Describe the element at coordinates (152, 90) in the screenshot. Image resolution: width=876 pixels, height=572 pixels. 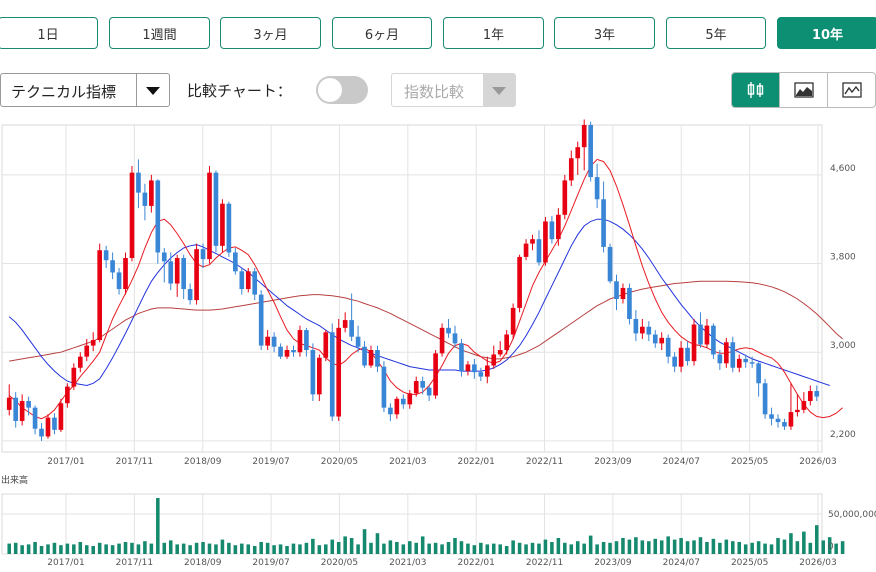
I see `chevron-down-icon` at that location.